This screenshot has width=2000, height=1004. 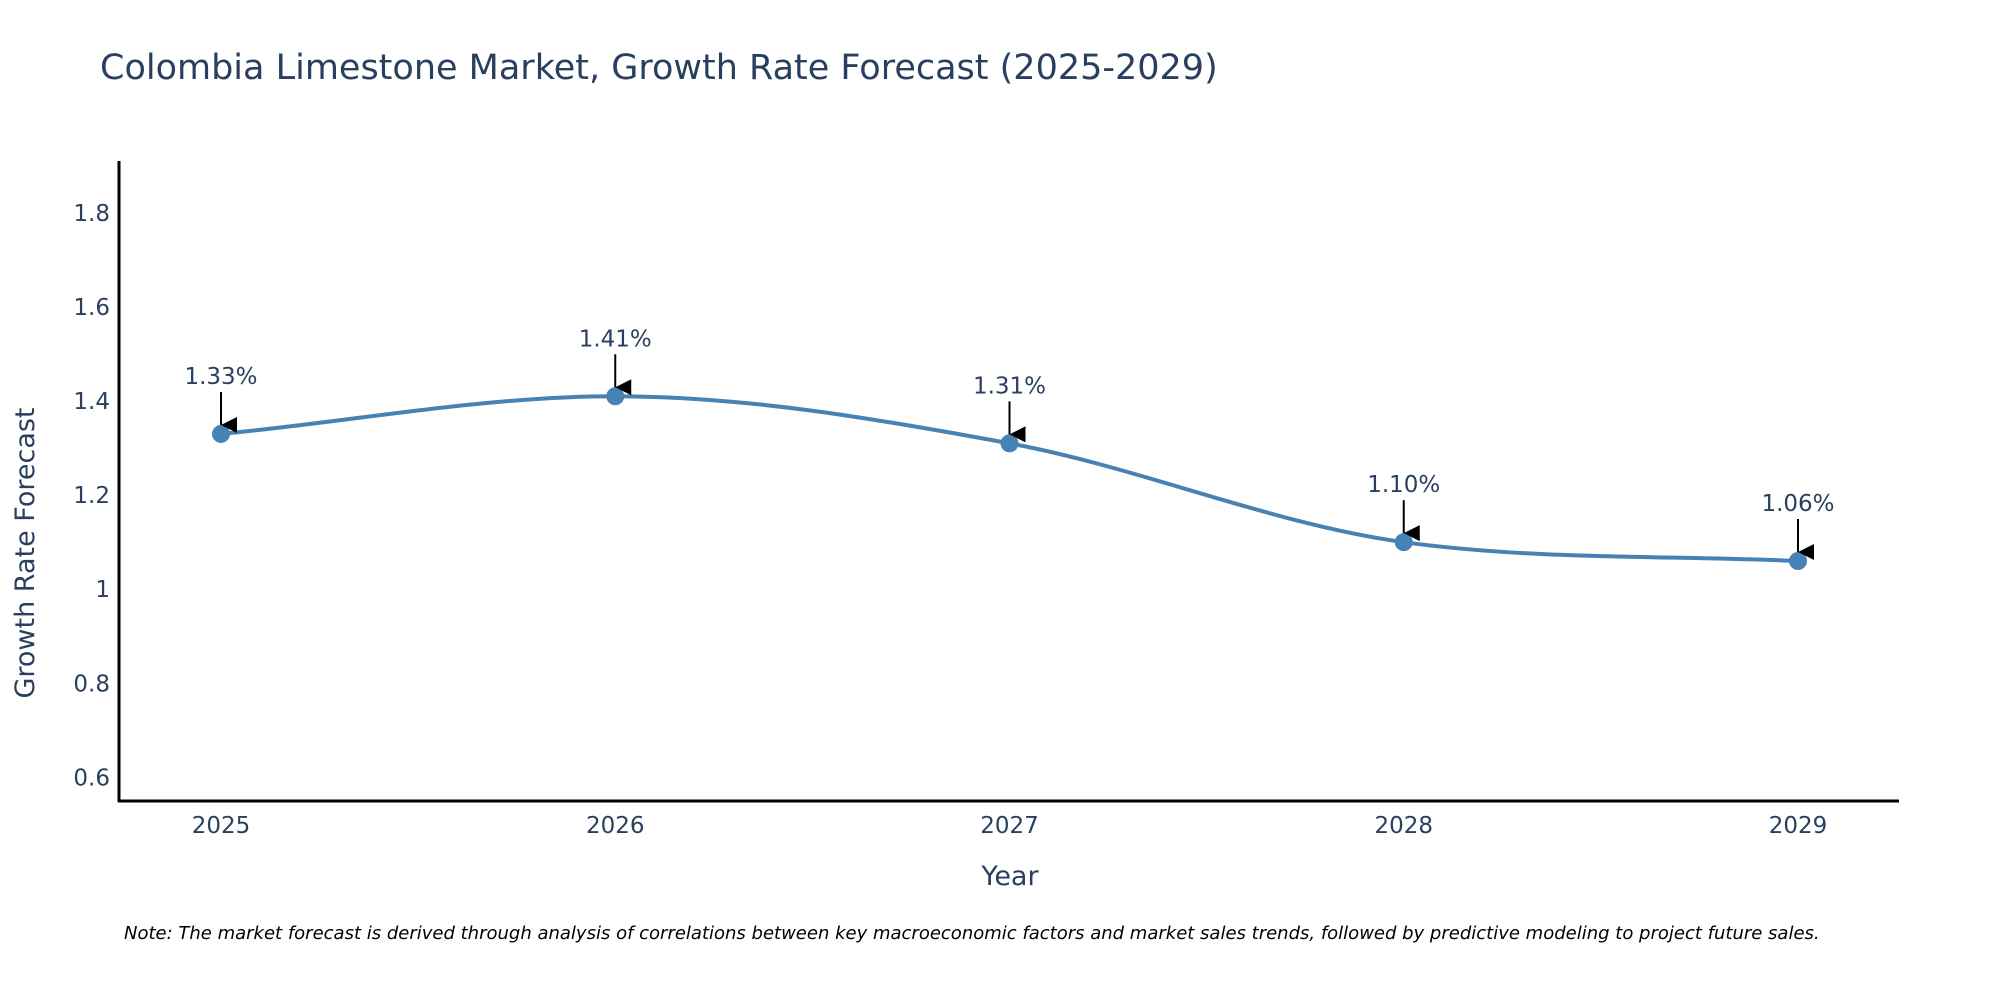 I want to click on x-axis-title: Year, so click(x=1009, y=876).